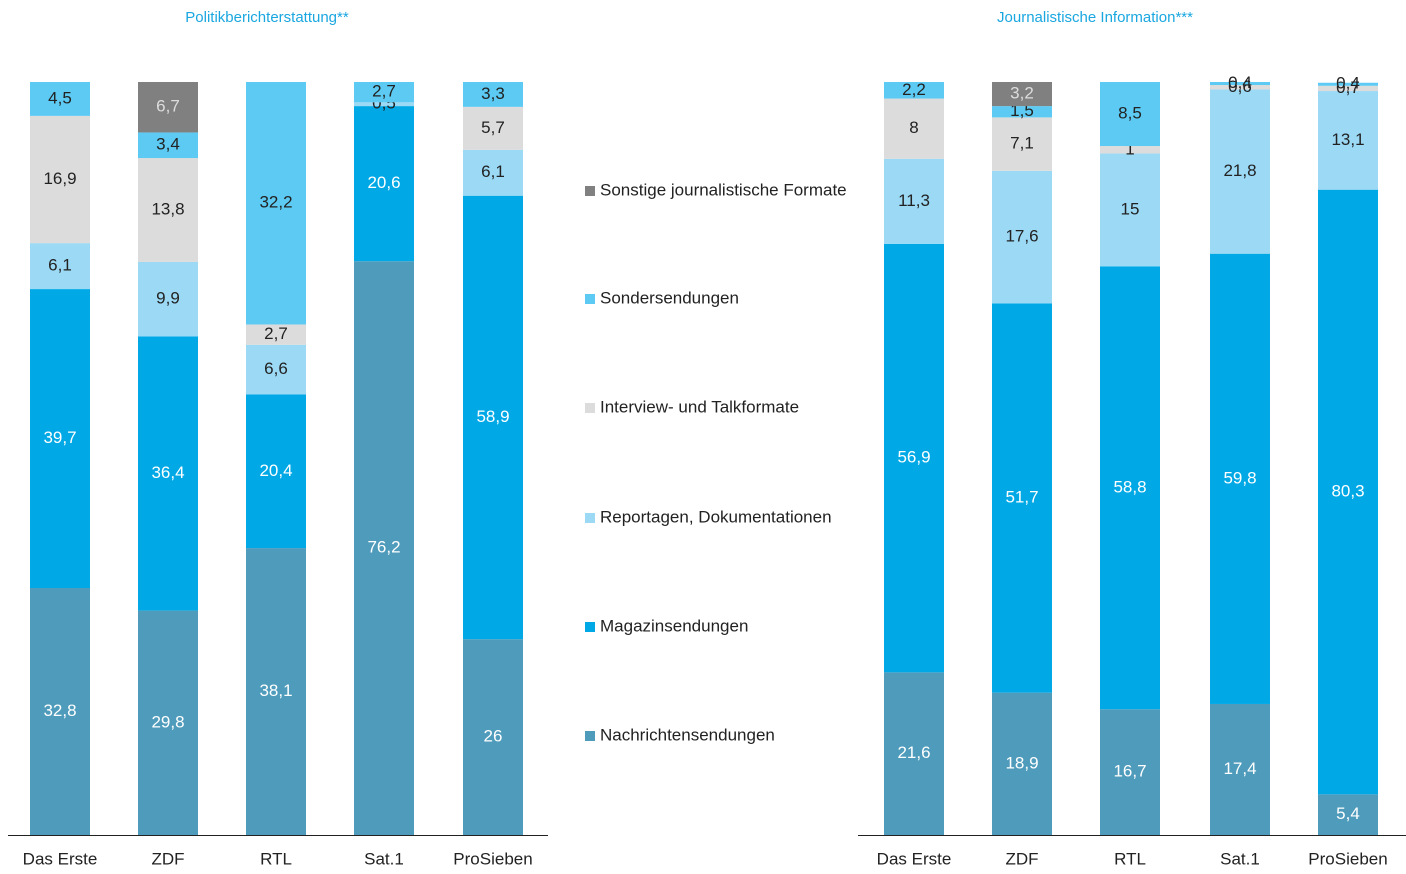  I want to click on data-label: 11,3, so click(914, 200).